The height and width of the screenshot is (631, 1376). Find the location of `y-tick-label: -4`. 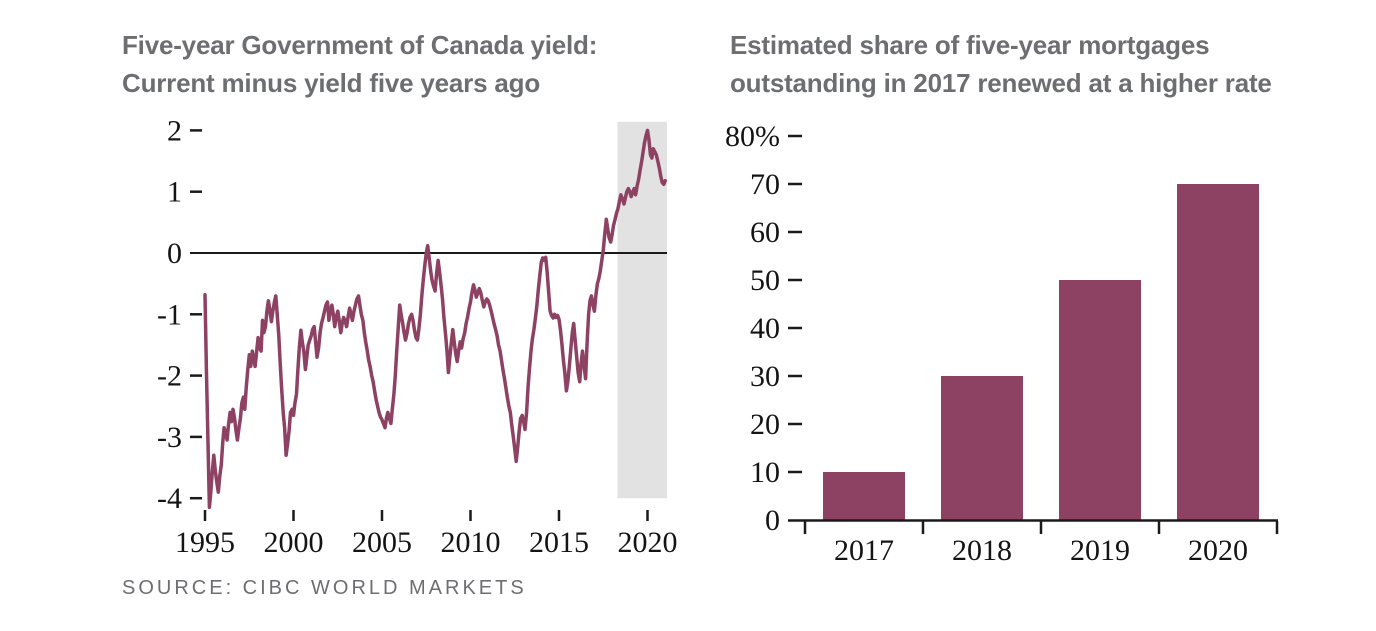

y-tick-label: -4 is located at coordinates (169, 498).